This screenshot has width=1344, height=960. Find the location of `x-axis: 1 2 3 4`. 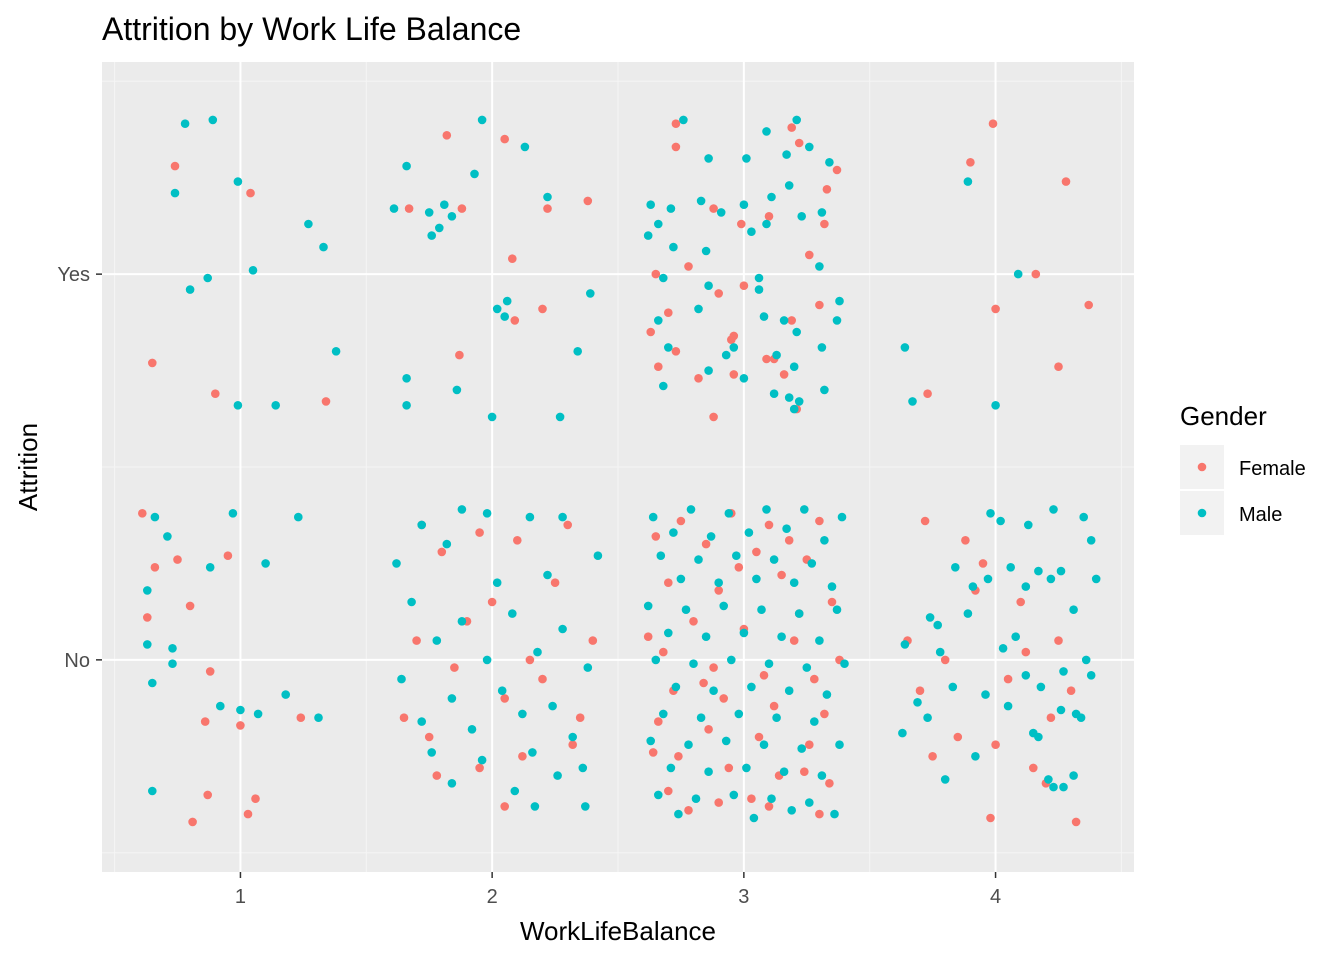

x-axis: 1 2 3 4 is located at coordinates (618, 890).